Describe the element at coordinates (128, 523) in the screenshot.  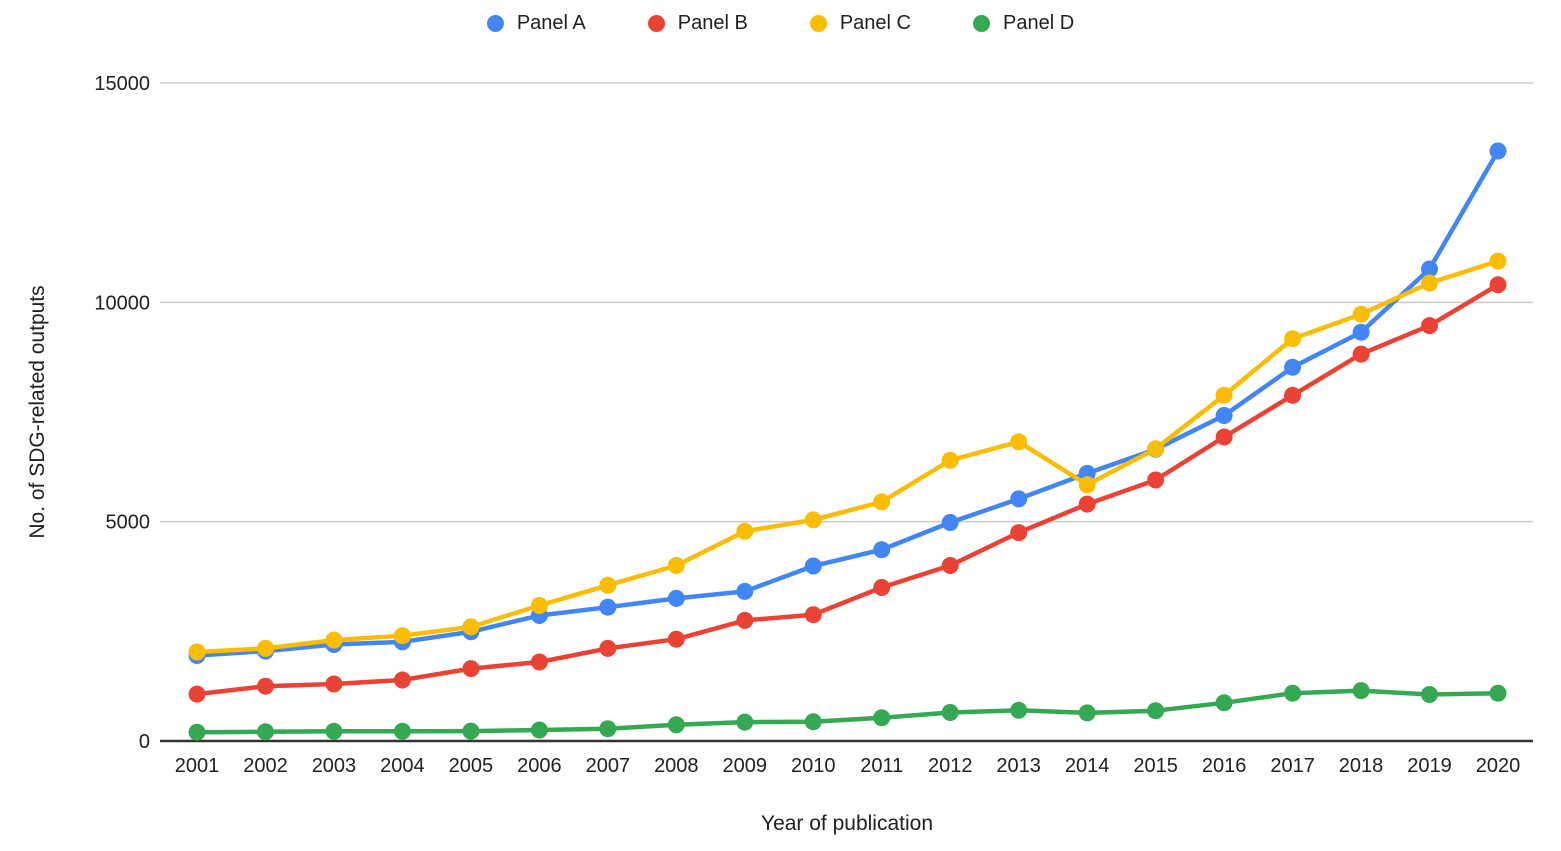
I see `y-tick-label: 5000` at that location.